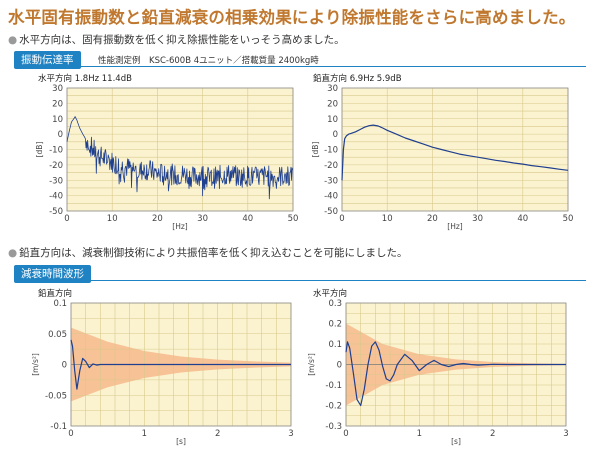 Image resolution: width=596 pixels, height=468 pixels. Describe the element at coordinates (208, 61) in the screenshot. I see `spec-note: 性能測定例 KSC-600B 4ユニット／搭載質量 2400kg時` at that location.